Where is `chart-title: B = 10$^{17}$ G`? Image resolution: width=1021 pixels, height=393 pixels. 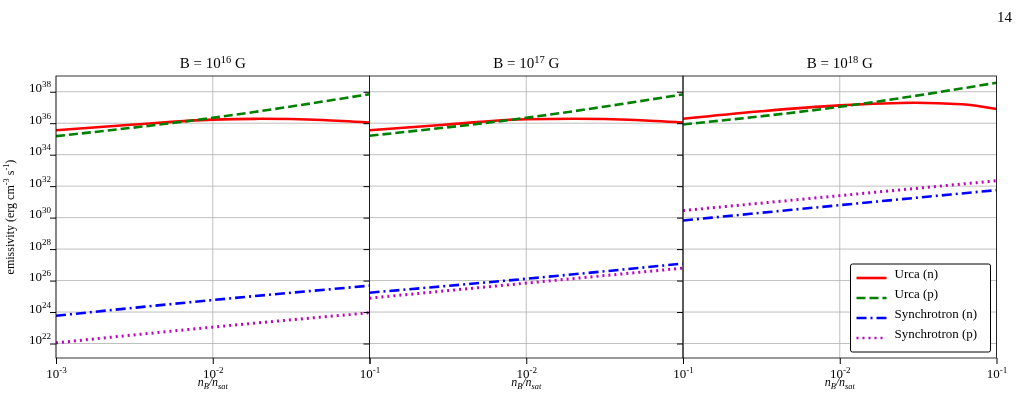 chart-title: B = 10$^{17}$ G is located at coordinates (526, 62).